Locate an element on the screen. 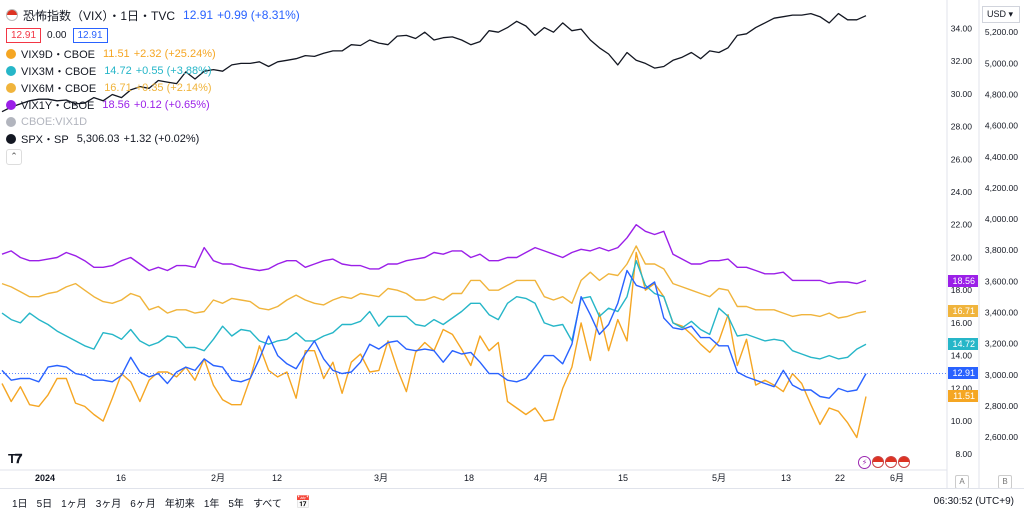 Image resolution: width=1024 pixels, height=515 pixels. timeframe-button: 年初来 is located at coordinates (179, 504).